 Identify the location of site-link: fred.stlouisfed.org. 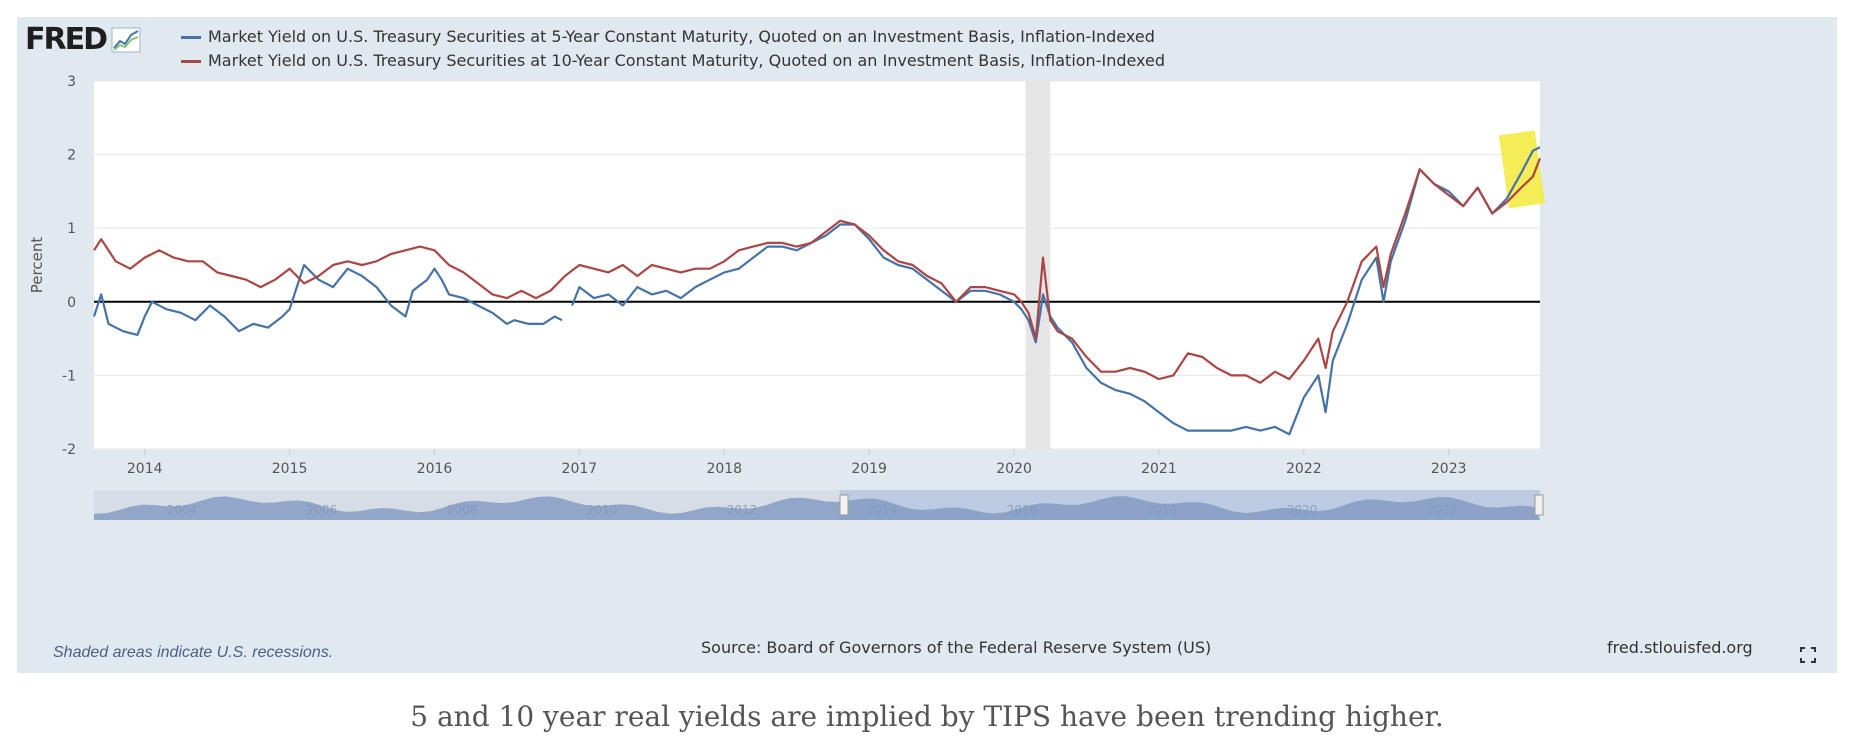
(1680, 647).